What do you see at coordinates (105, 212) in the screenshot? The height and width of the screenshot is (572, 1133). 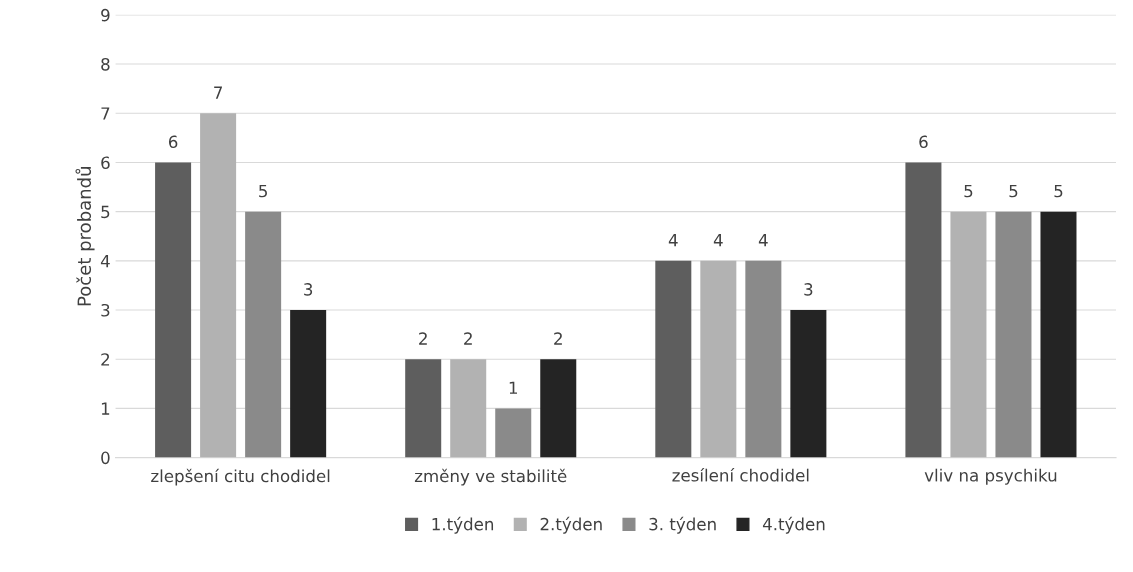 I see `y-tick-label: 5` at bounding box center [105, 212].